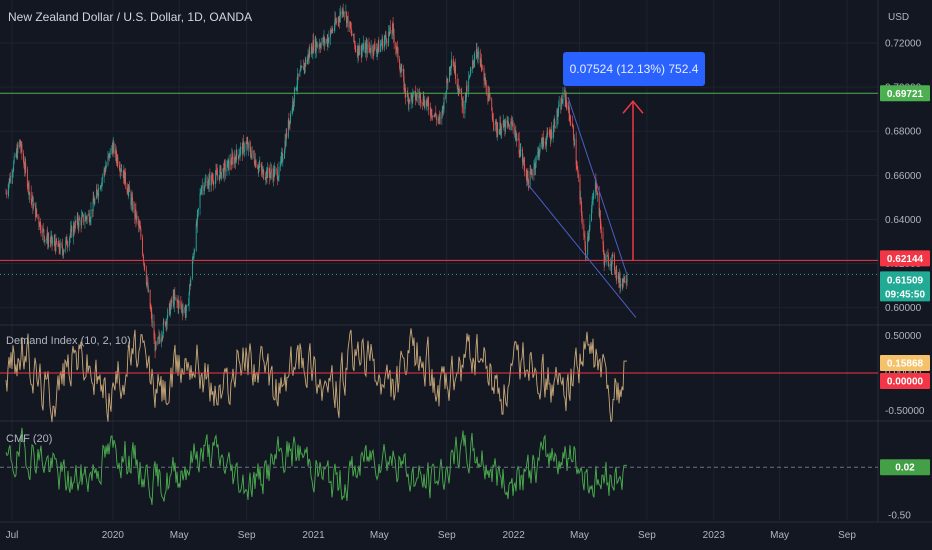  What do you see at coordinates (579, 535) in the screenshot?
I see `time-tick-label: May` at bounding box center [579, 535].